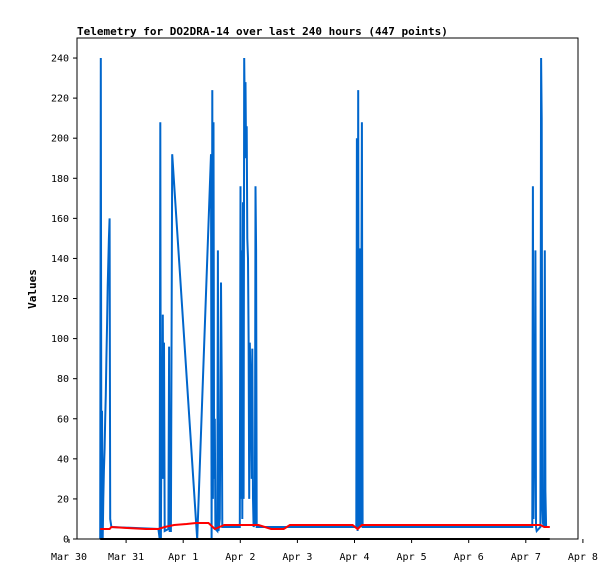  What do you see at coordinates (60, 99) in the screenshot?
I see `y-tick-label: 220` at bounding box center [60, 99].